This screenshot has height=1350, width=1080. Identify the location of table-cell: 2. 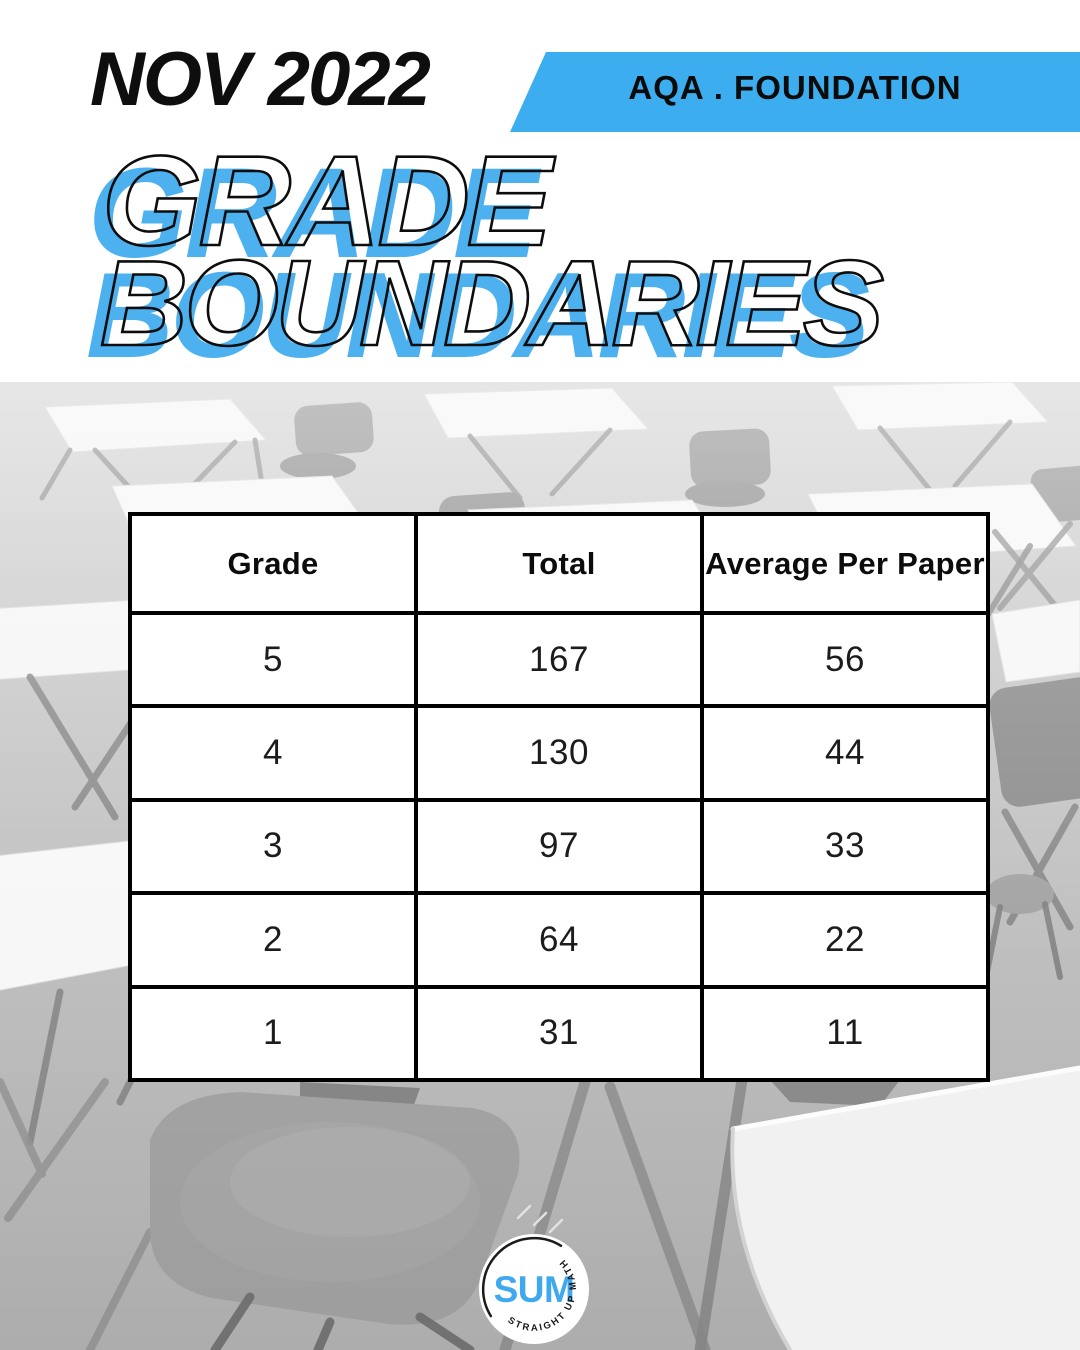
(273, 940).